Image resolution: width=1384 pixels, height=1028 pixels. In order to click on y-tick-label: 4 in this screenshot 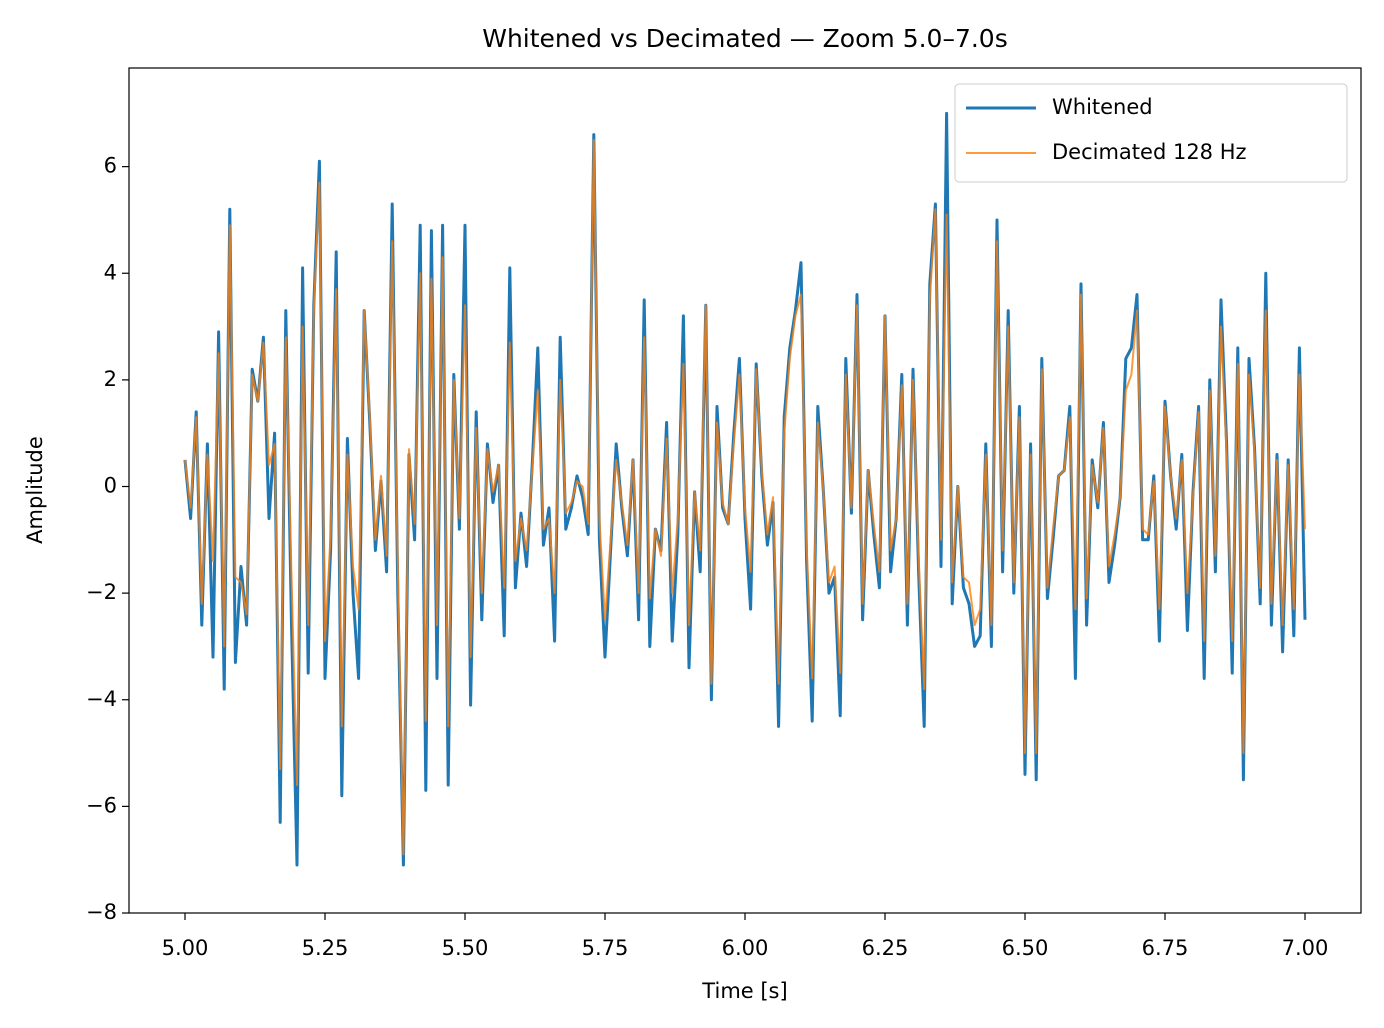, I will do `click(110, 272)`.